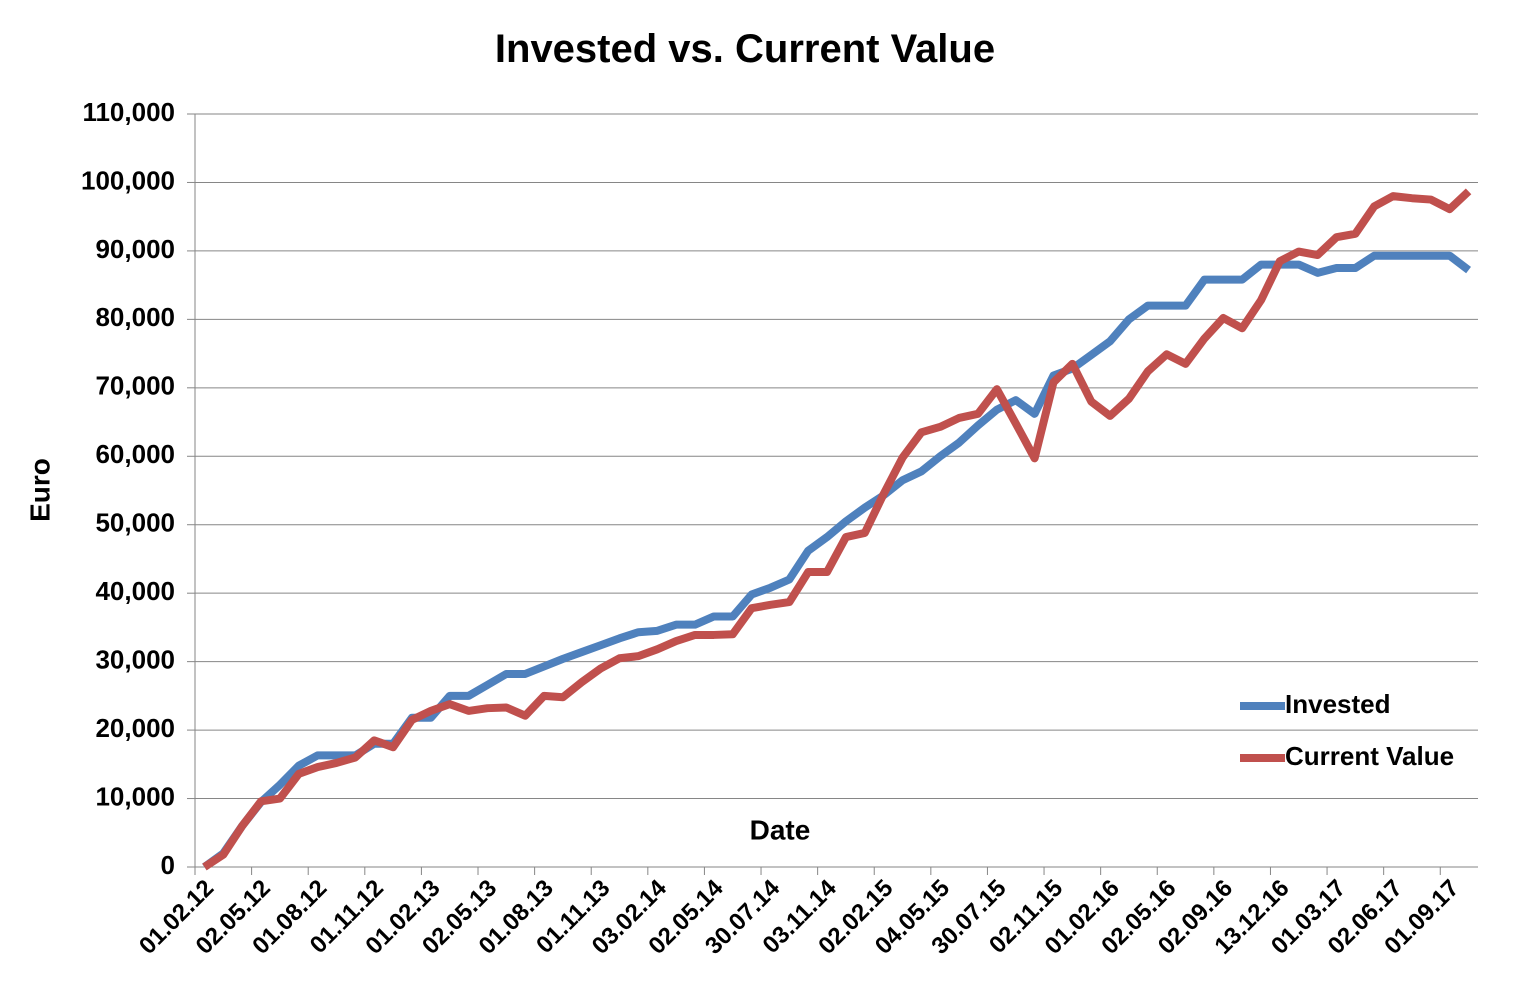 Image resolution: width=1530 pixels, height=1006 pixels. Describe the element at coordinates (135, 386) in the screenshot. I see `y-tick-label: 70,000` at that location.